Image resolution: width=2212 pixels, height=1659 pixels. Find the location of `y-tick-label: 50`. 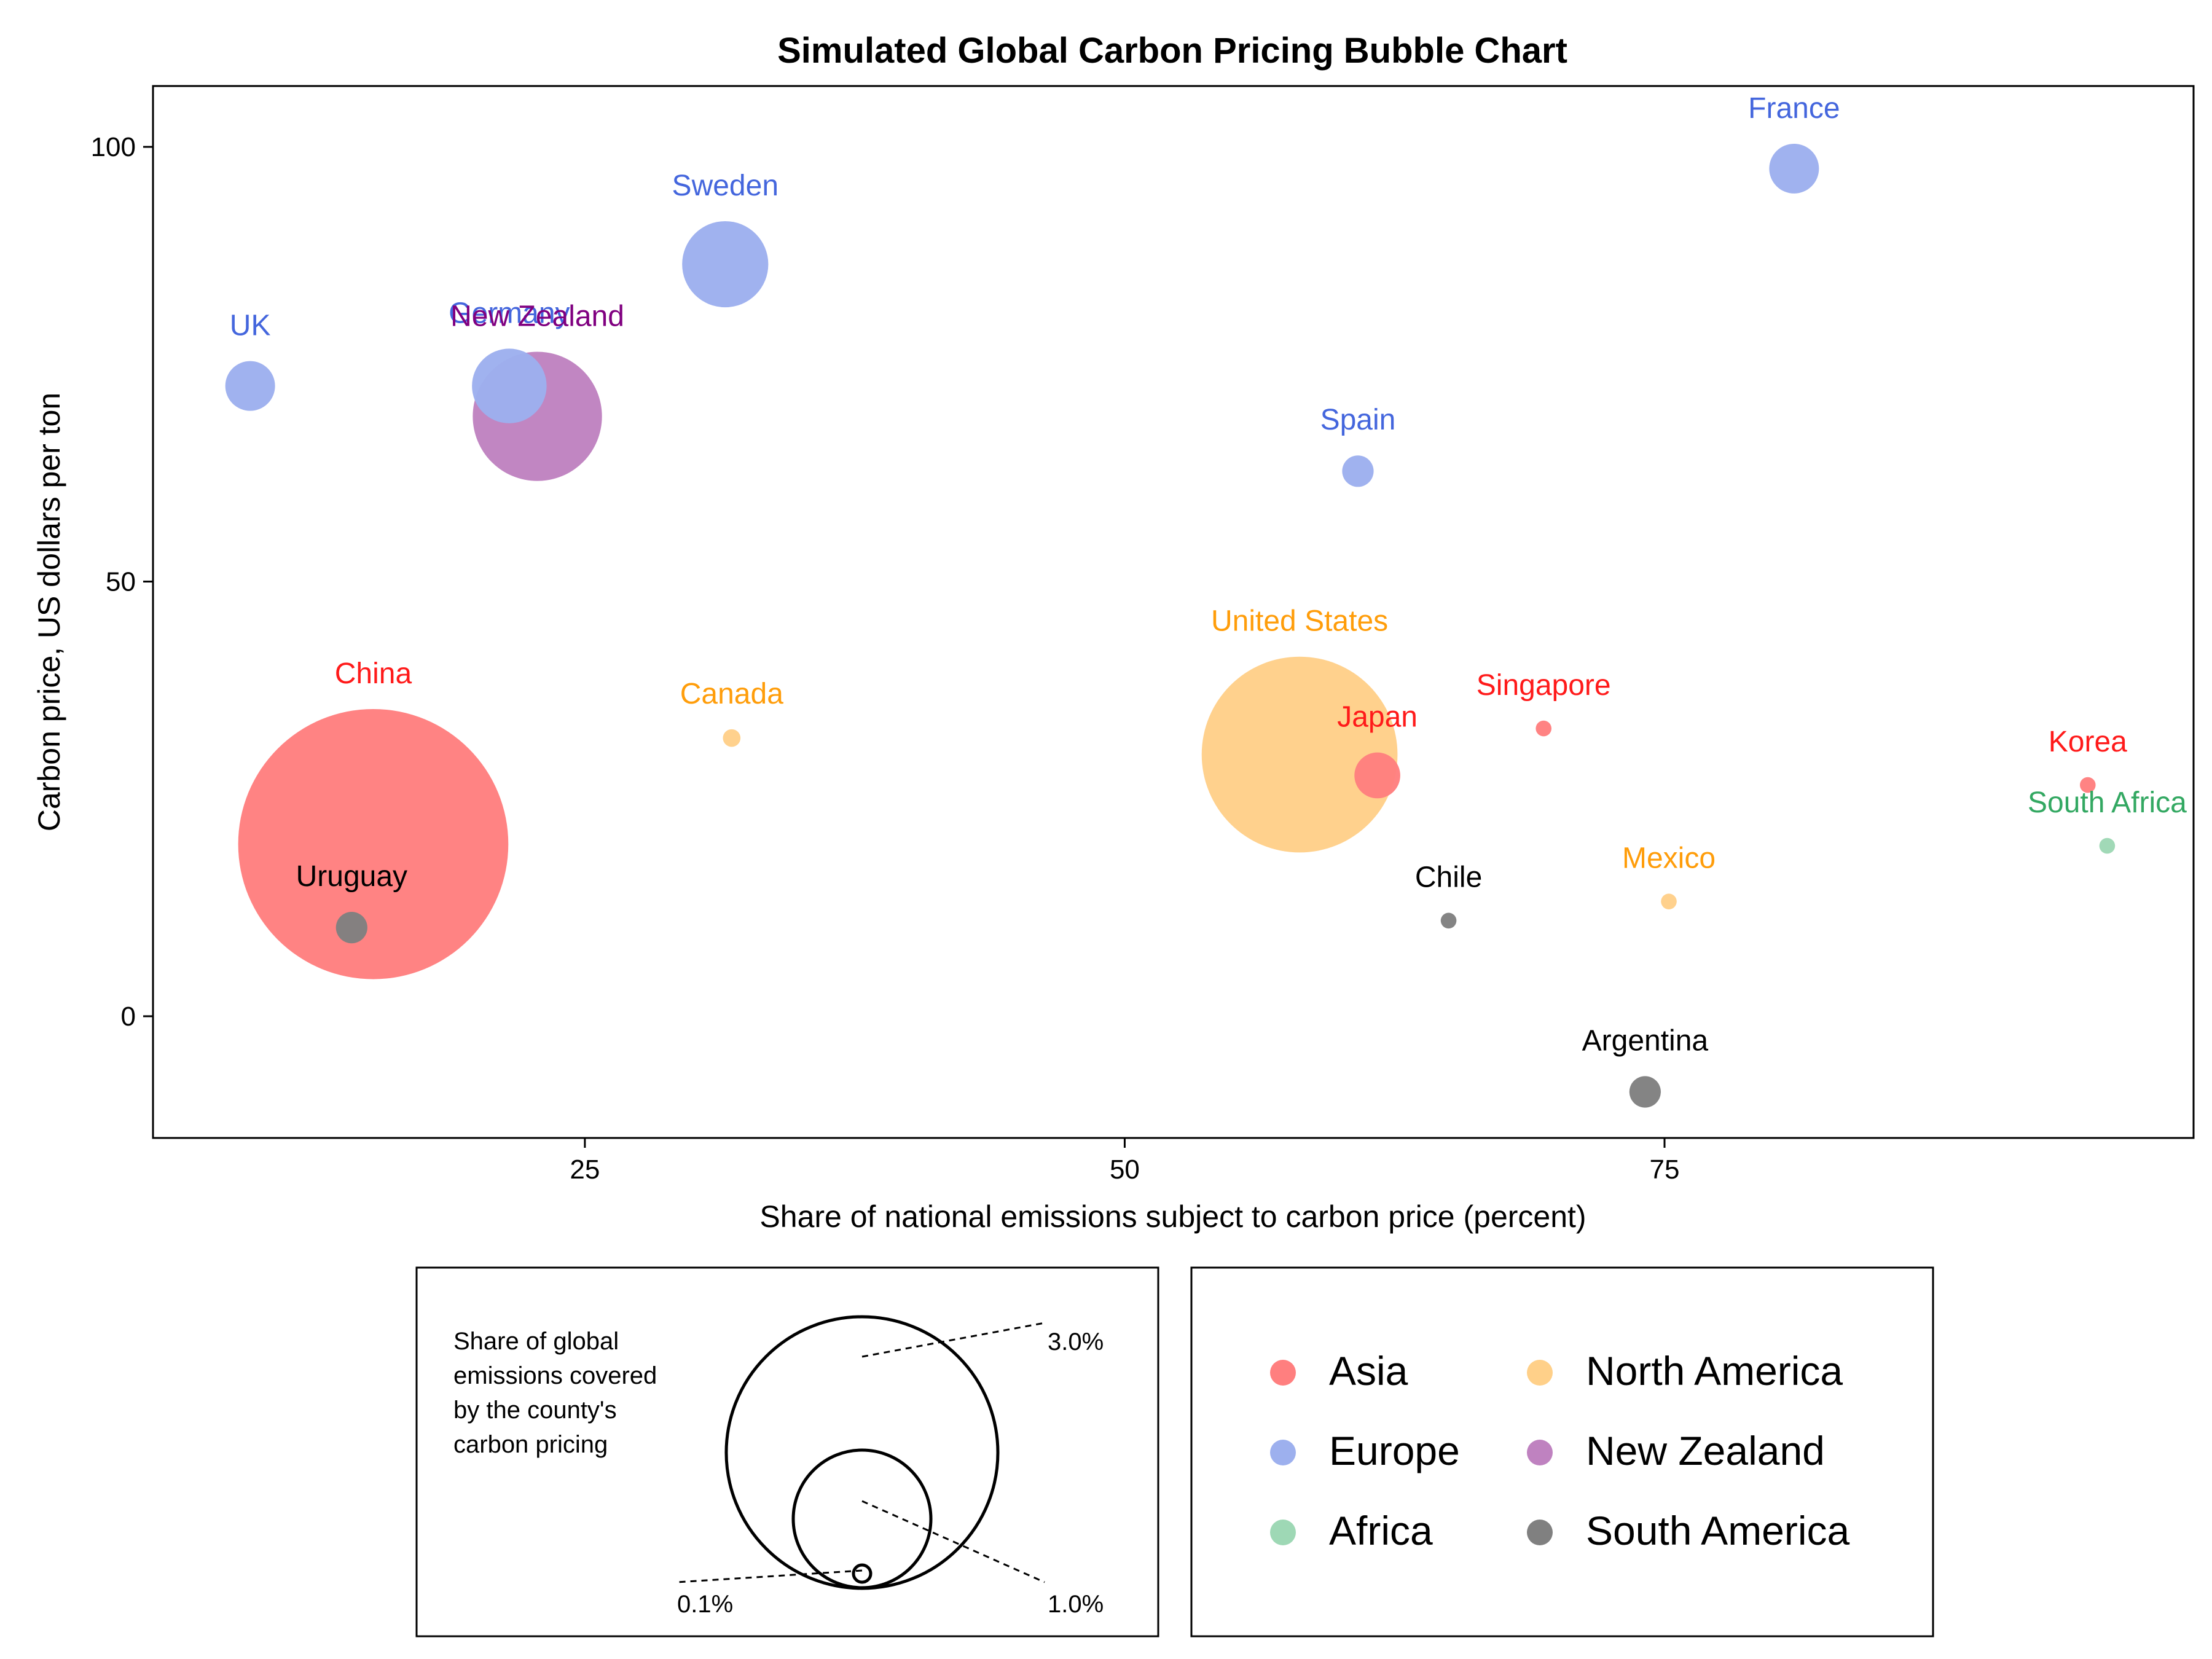

y-tick-label: 50 is located at coordinates (121, 582).